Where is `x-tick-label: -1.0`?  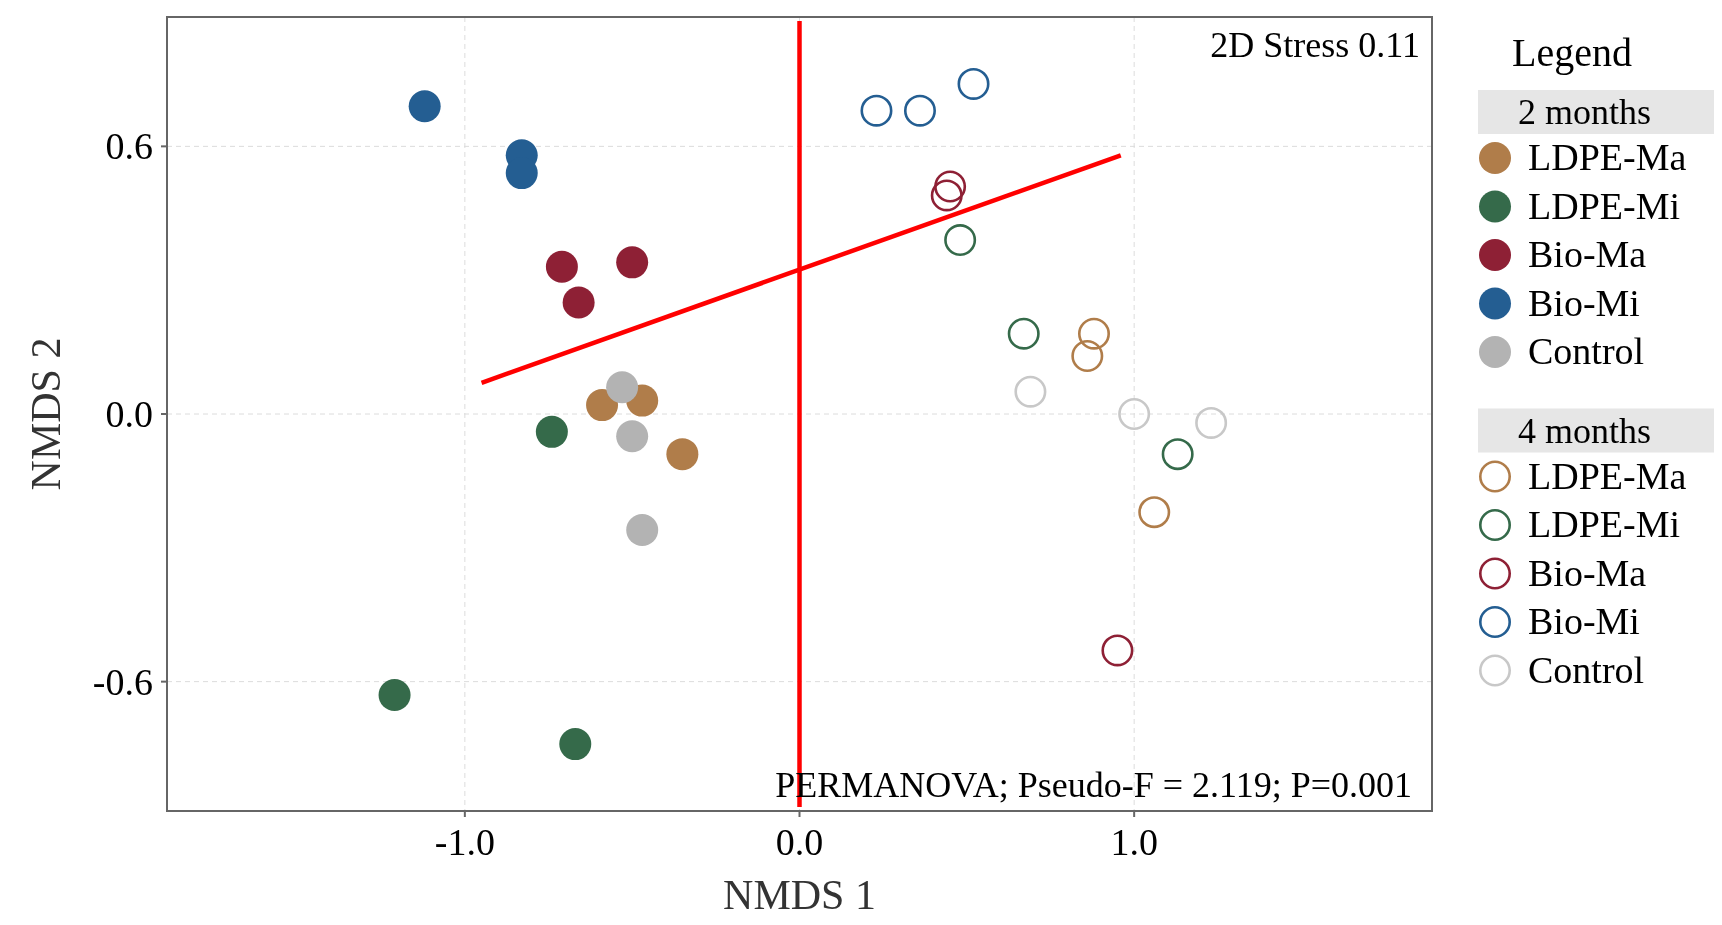 x-tick-label: -1.0 is located at coordinates (464, 842).